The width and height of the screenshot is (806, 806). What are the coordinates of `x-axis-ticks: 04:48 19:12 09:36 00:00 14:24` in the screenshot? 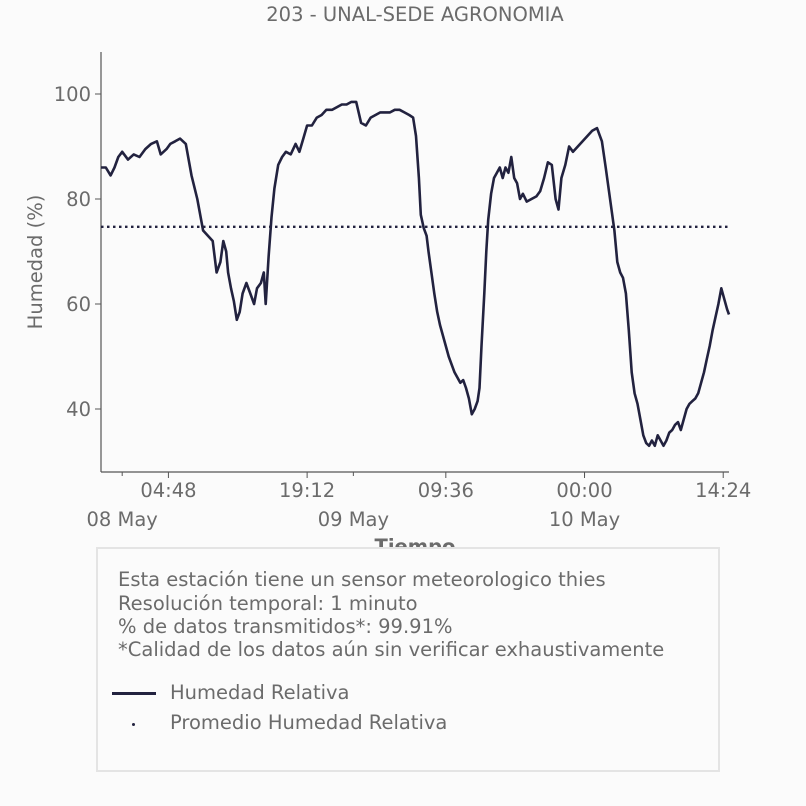 It's located at (445, 487).